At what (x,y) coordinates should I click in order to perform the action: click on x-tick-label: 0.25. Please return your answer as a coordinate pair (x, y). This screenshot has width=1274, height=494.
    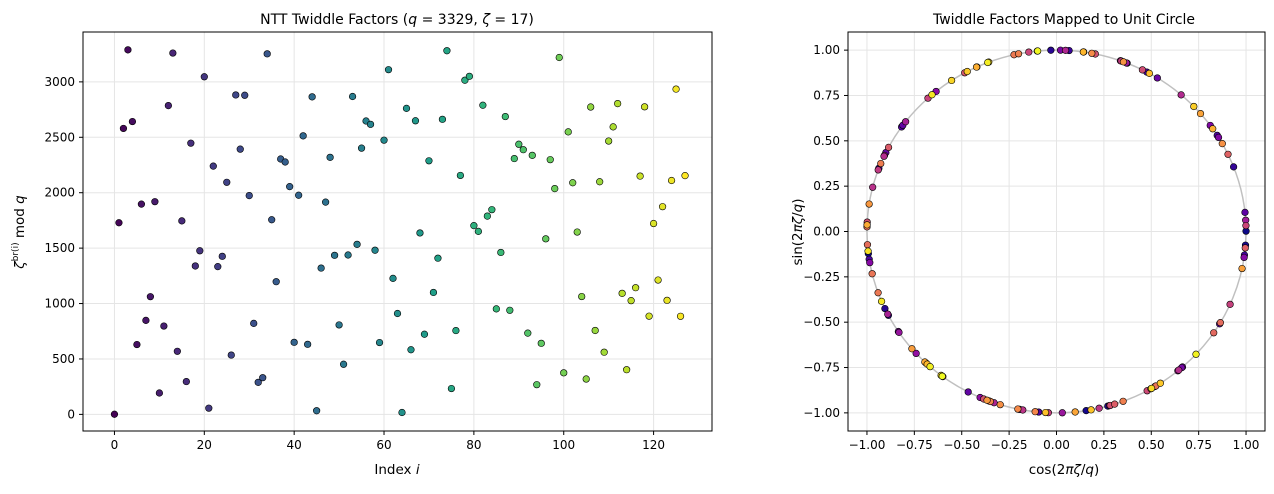
    Looking at the image, I should click on (1104, 445).